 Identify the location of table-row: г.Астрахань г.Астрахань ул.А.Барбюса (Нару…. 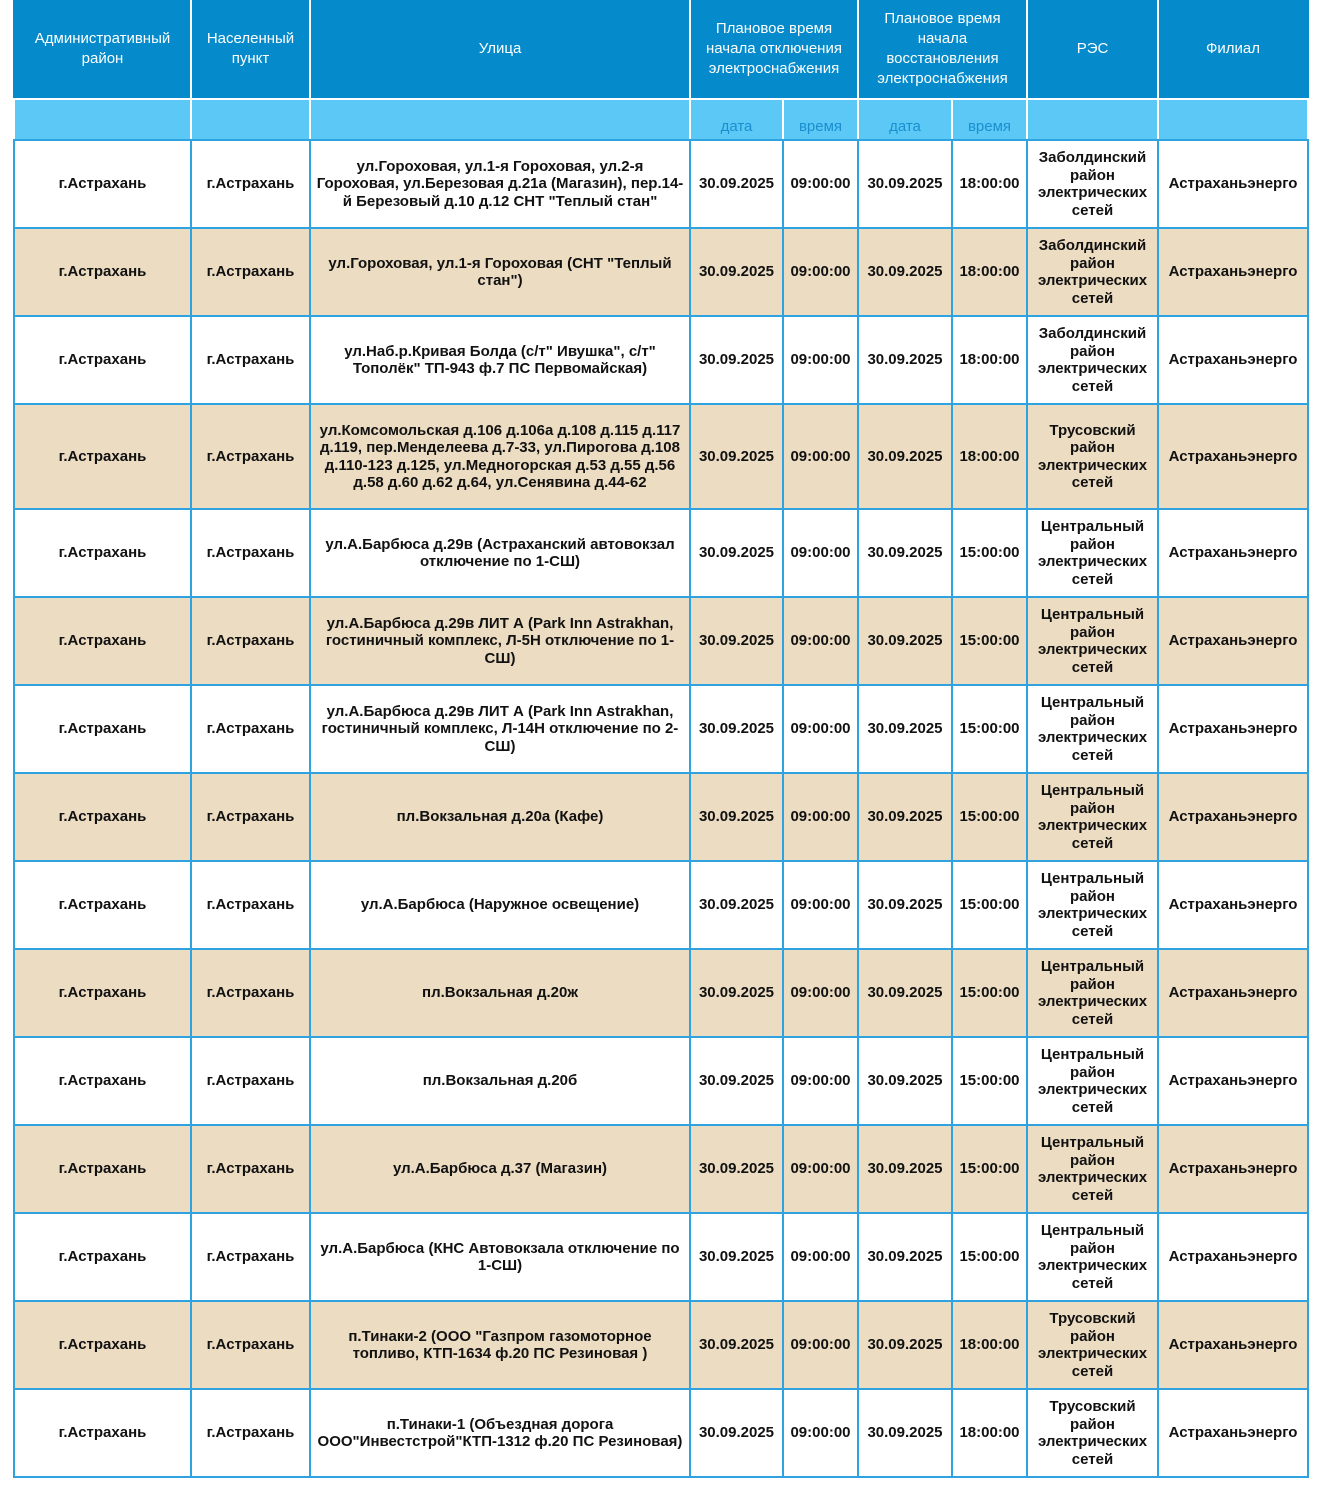
(661, 905).